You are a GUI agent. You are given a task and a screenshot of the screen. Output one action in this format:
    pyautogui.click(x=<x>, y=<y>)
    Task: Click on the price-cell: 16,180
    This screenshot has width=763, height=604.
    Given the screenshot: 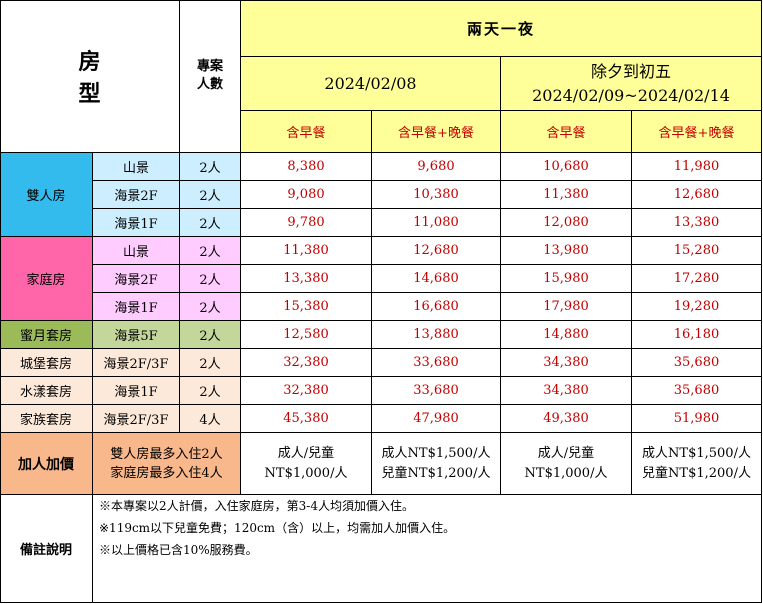 What is the action you would take?
    pyautogui.click(x=697, y=335)
    